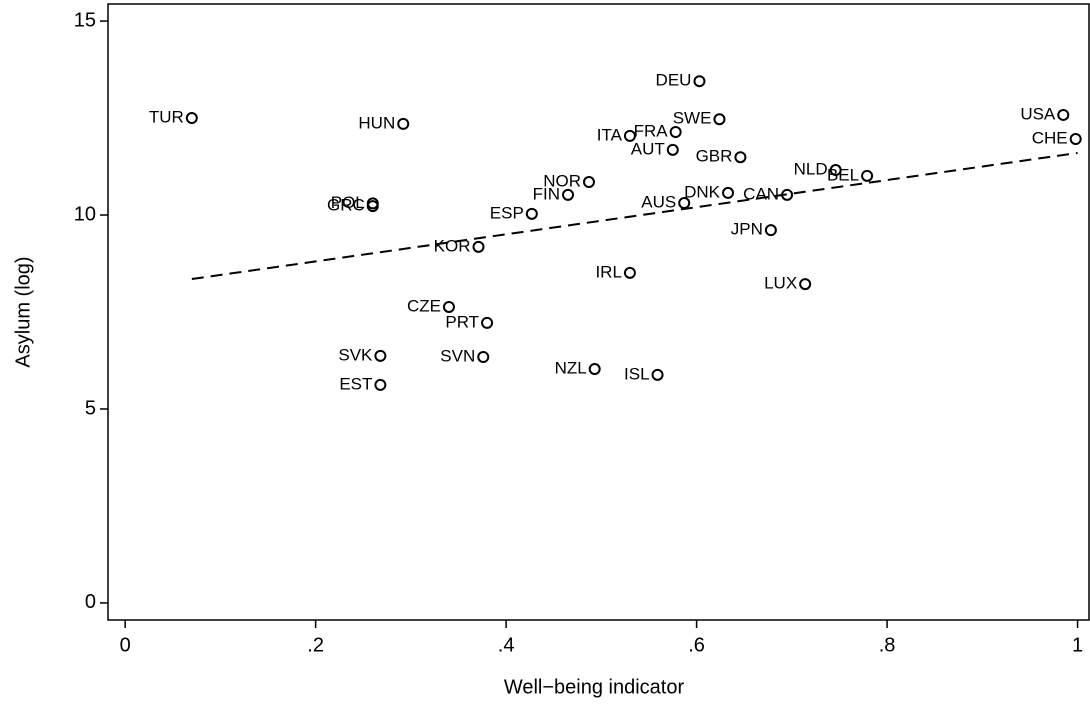 This screenshot has width=1090, height=706. What do you see at coordinates (692, 118) in the screenshot?
I see `point-label: SWE` at bounding box center [692, 118].